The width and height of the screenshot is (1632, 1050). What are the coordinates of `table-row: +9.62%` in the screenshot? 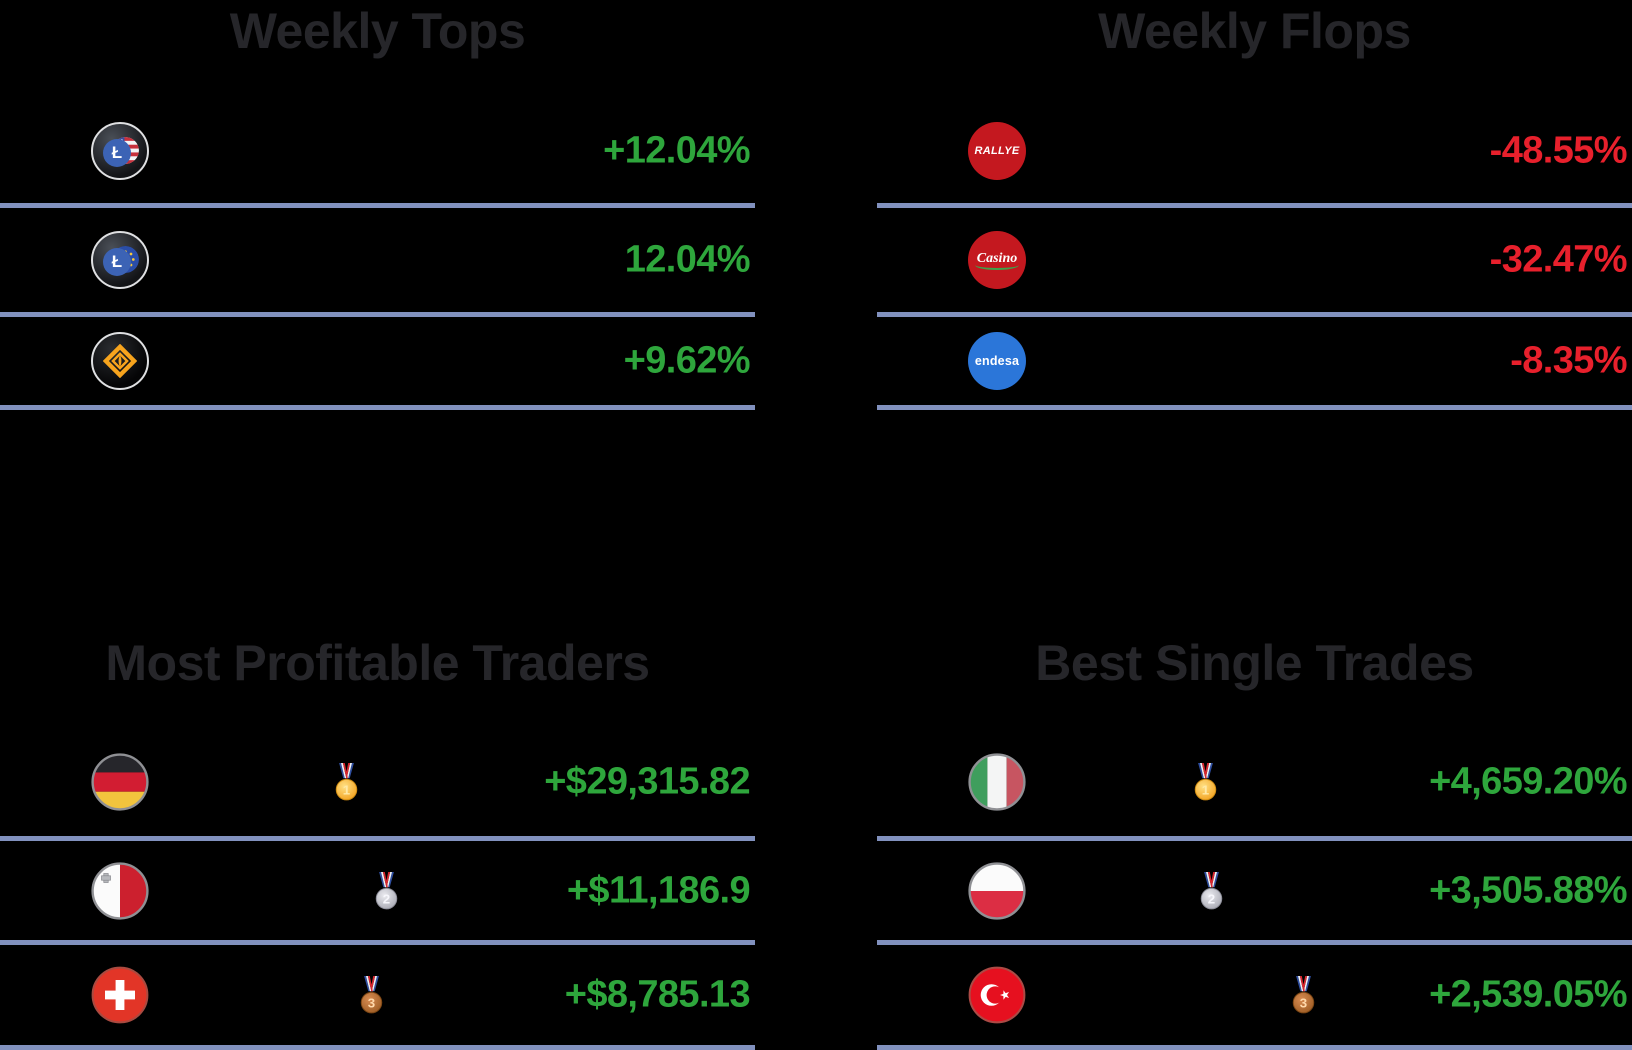 It's located at (377, 361).